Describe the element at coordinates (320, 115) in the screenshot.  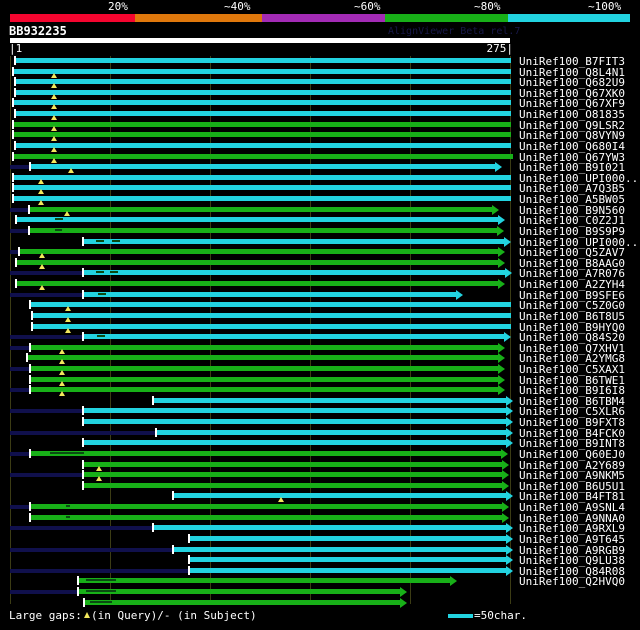
I see `hit-row: UniRef100_O81835` at that location.